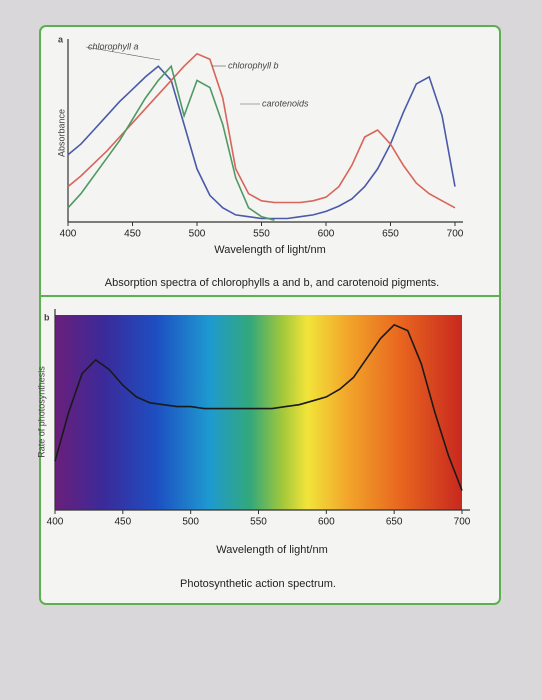  What do you see at coordinates (61, 39) in the screenshot?
I see `panel-label: a` at bounding box center [61, 39].